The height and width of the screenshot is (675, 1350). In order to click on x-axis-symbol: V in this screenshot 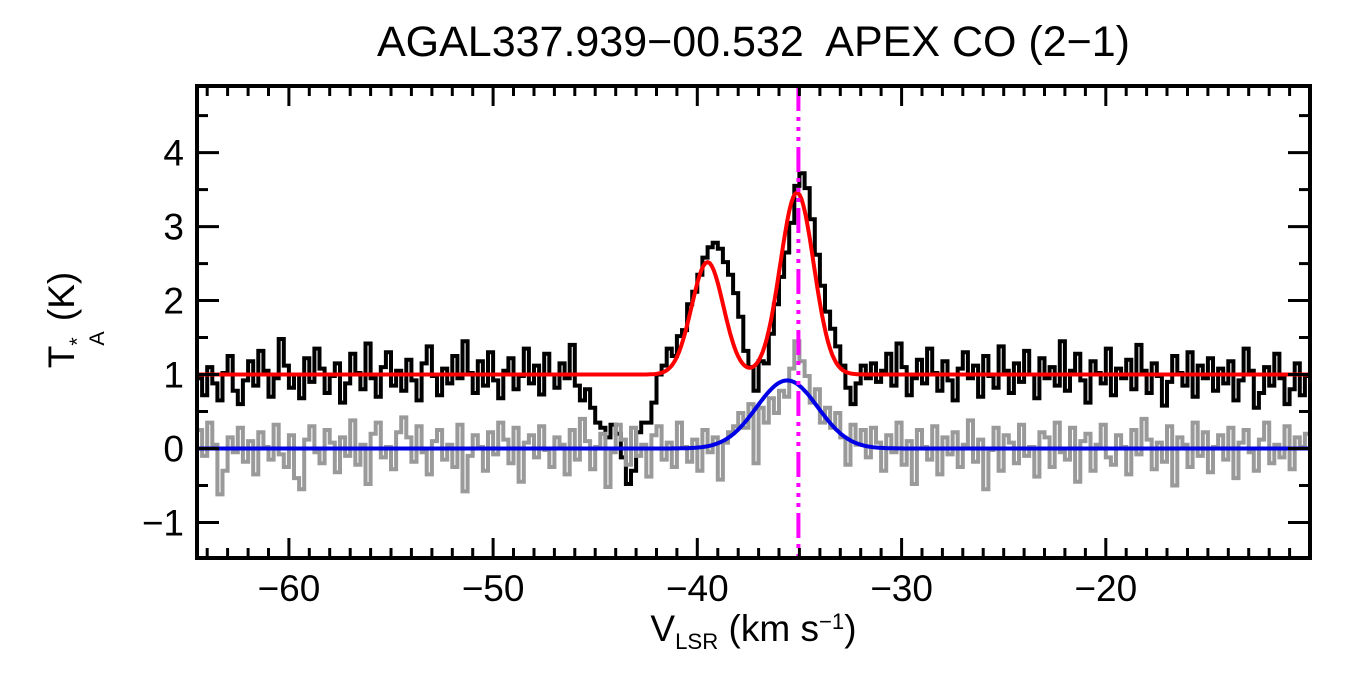, I will do `click(663, 628)`.